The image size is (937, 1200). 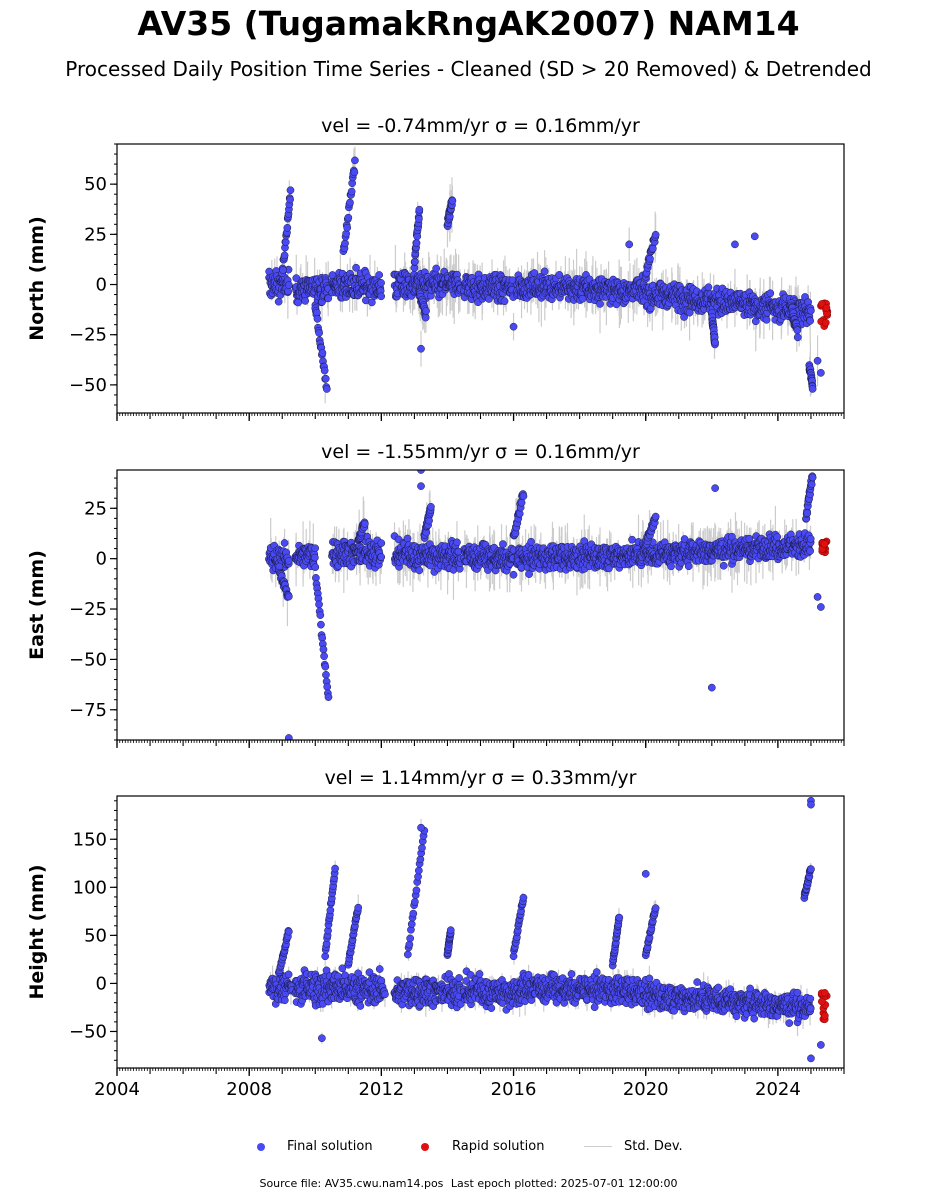 I want to click on y-tick-label: 50, so click(x=95, y=184).